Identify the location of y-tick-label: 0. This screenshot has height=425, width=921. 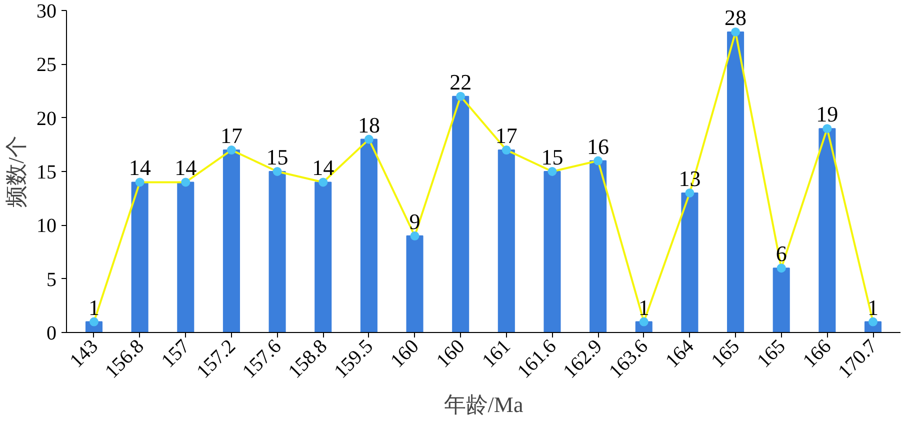
(51, 333).